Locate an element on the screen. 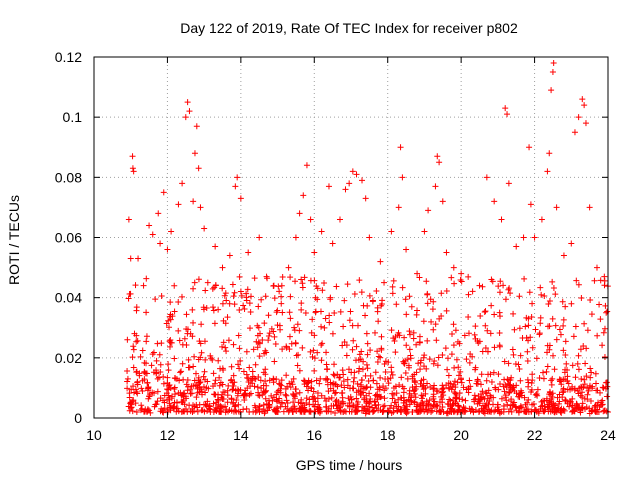  x-tick-label: 12 is located at coordinates (168, 435).